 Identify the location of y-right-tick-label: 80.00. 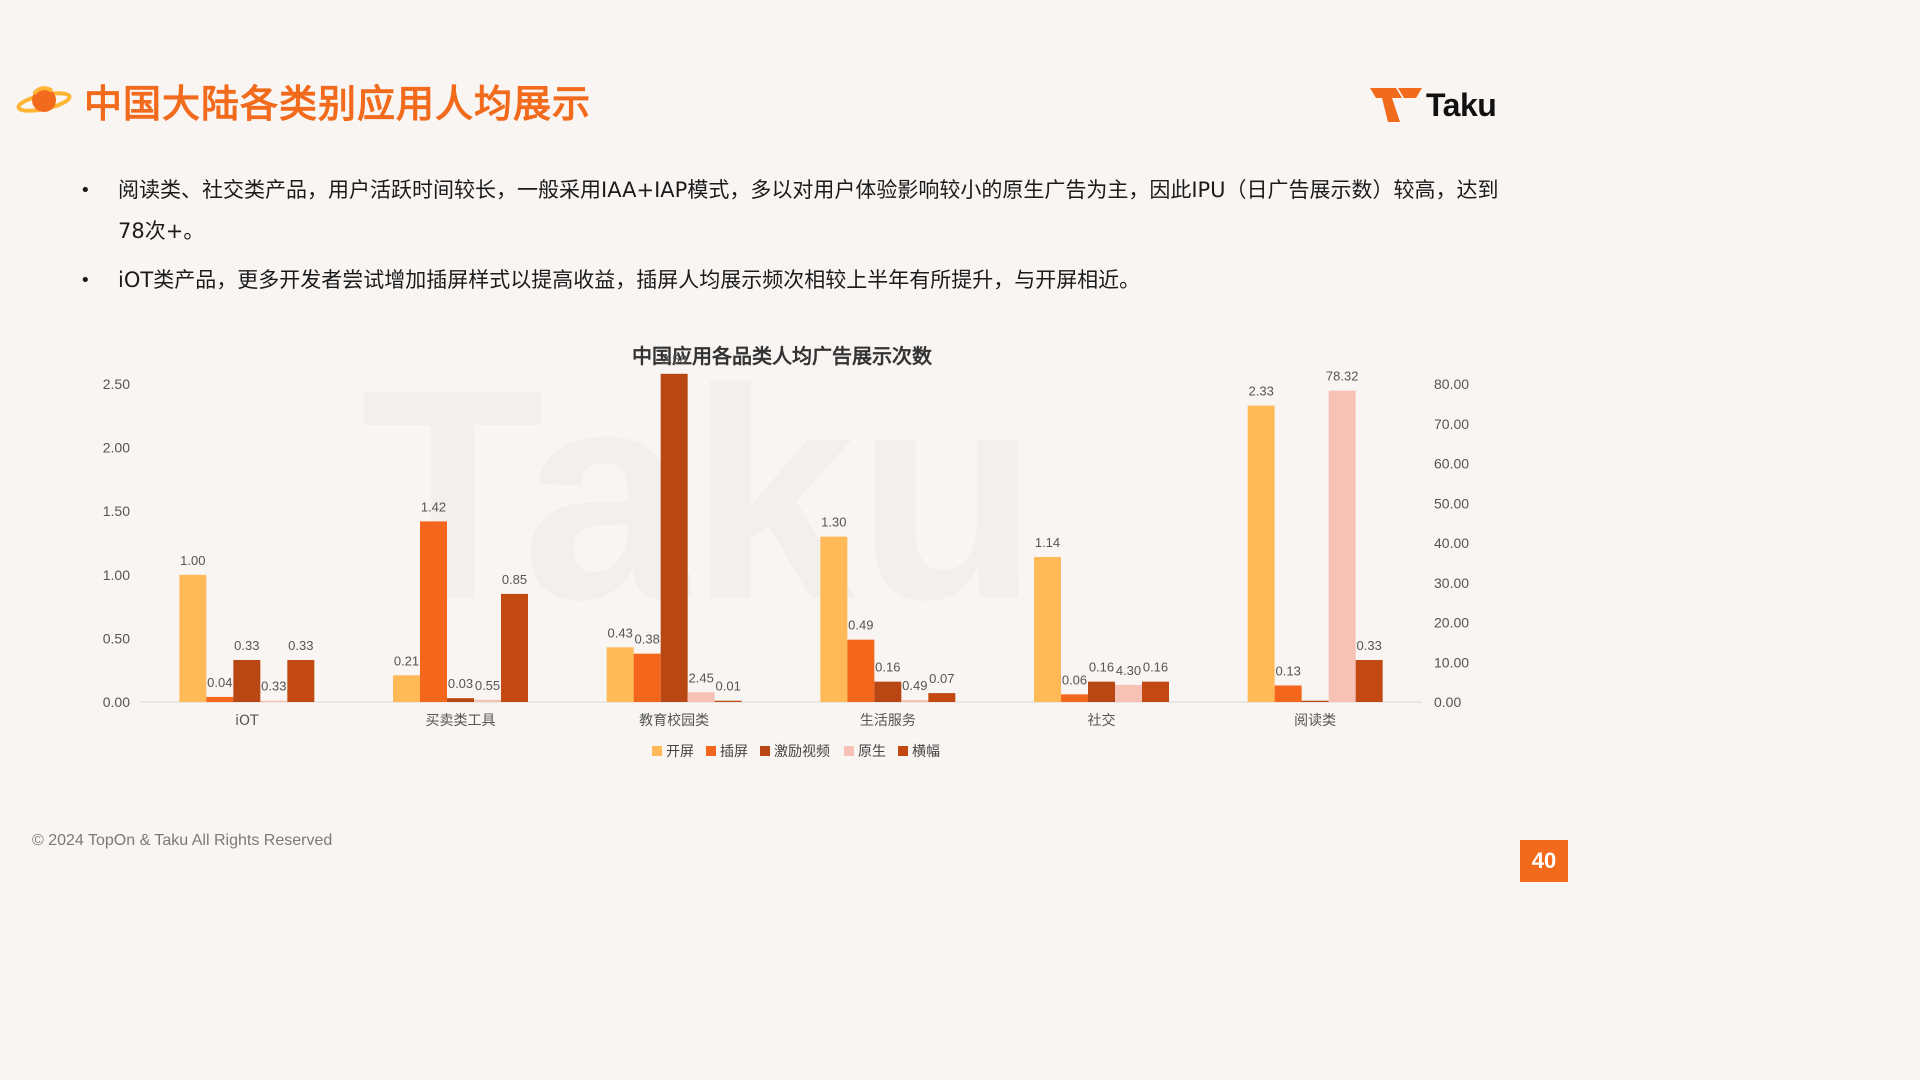
(1451, 384).